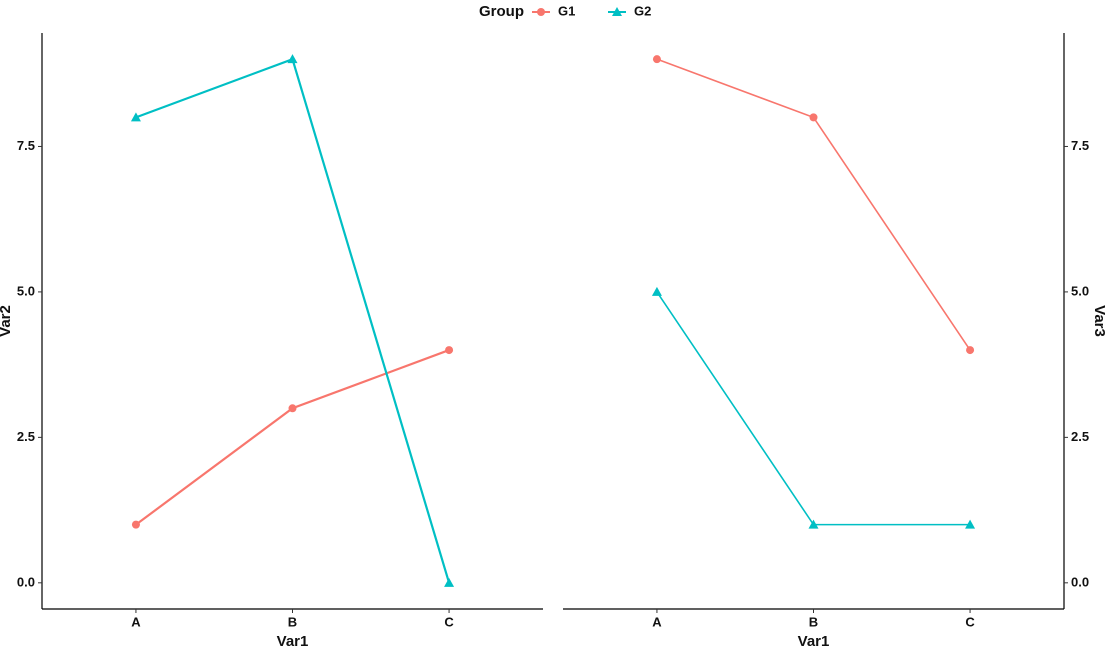 The height and width of the screenshot is (653, 1108). I want to click on y-axis-title: Var2, so click(7, 321).